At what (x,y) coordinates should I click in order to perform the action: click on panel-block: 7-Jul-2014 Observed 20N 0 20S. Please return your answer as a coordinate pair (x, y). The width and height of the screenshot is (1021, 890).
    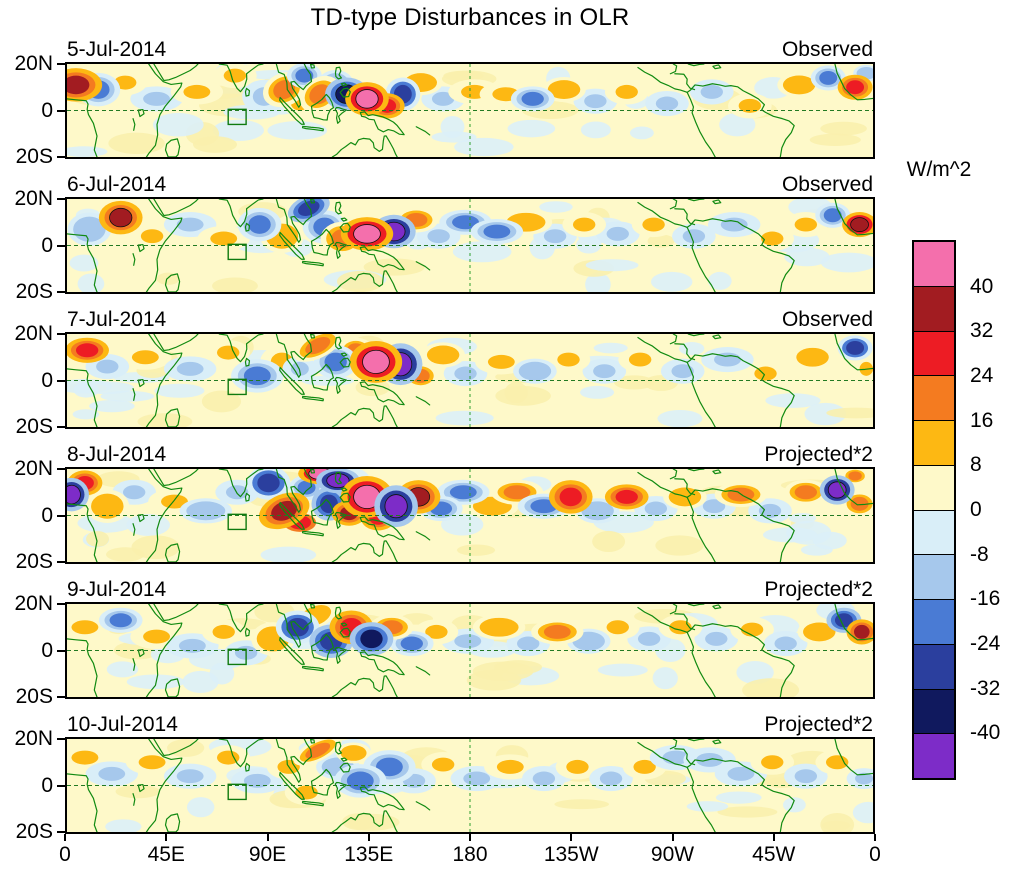
    Looking at the image, I should click on (444, 372).